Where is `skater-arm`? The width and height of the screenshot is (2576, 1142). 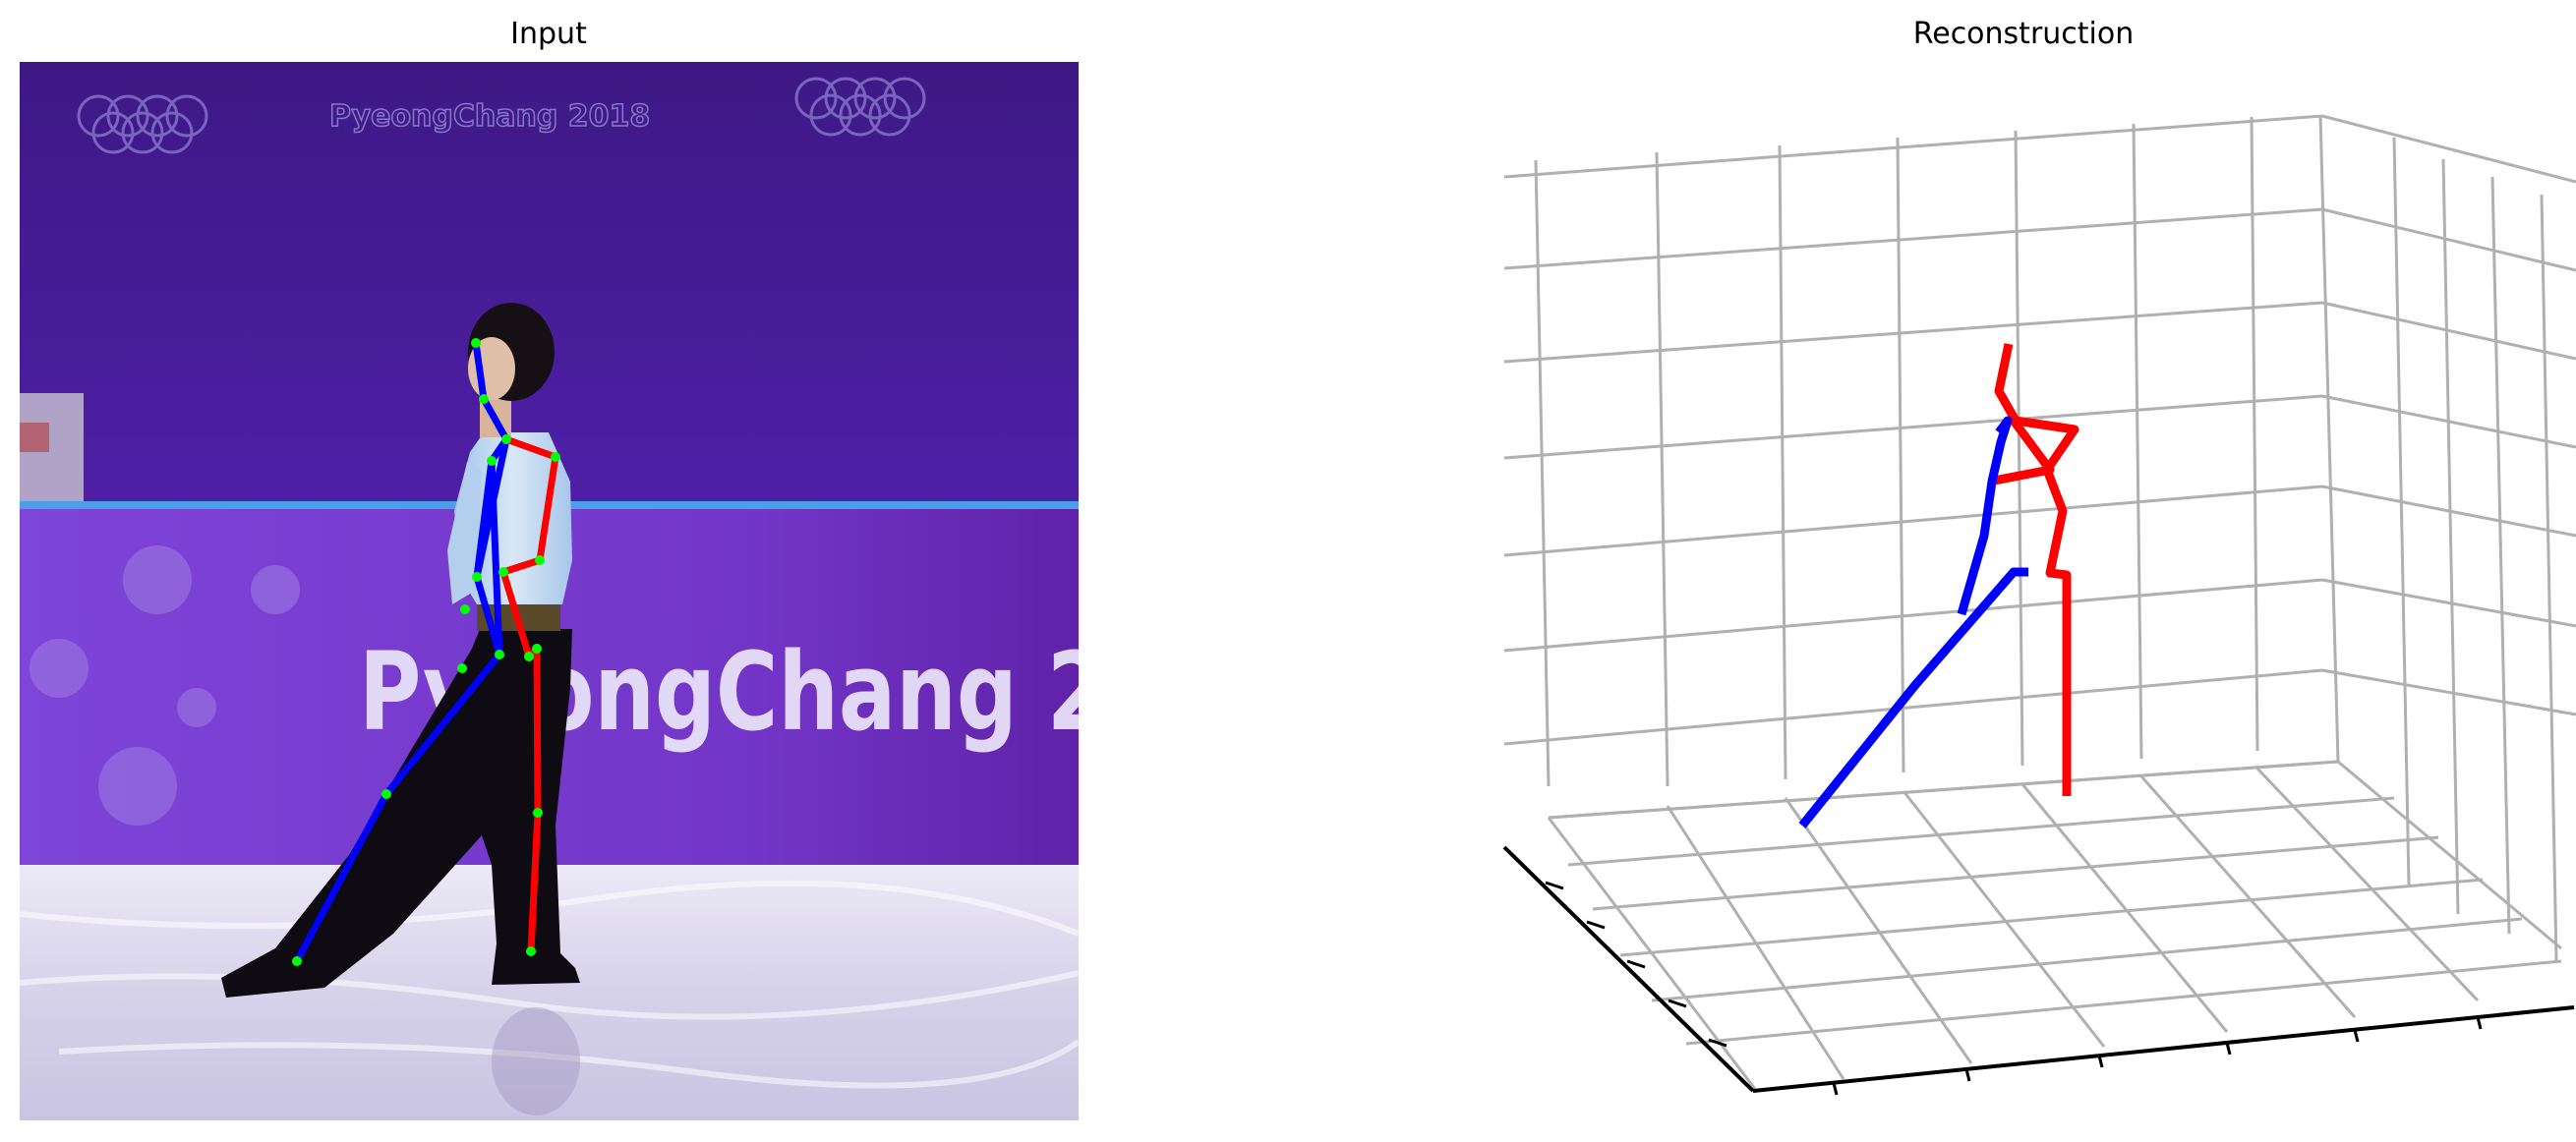 skater-arm is located at coordinates (464, 533).